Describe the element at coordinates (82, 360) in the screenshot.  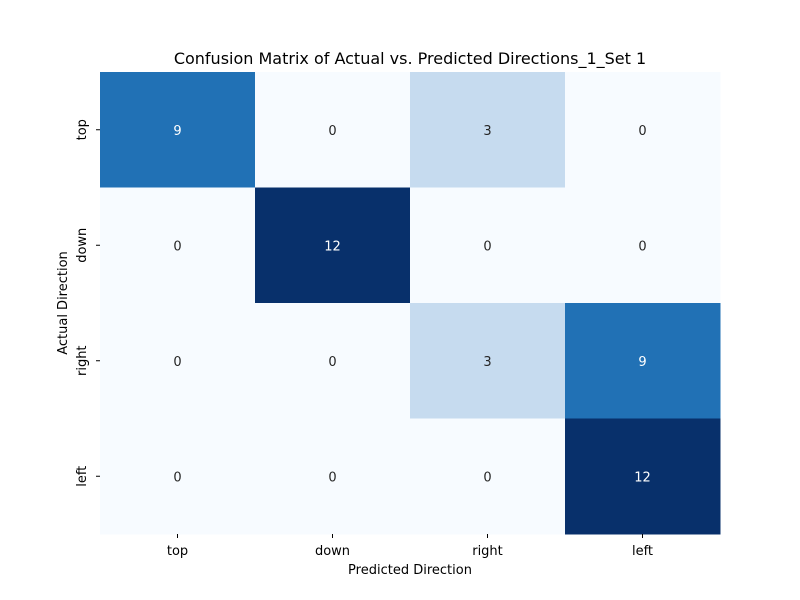
I see `y-tick-label: right` at that location.